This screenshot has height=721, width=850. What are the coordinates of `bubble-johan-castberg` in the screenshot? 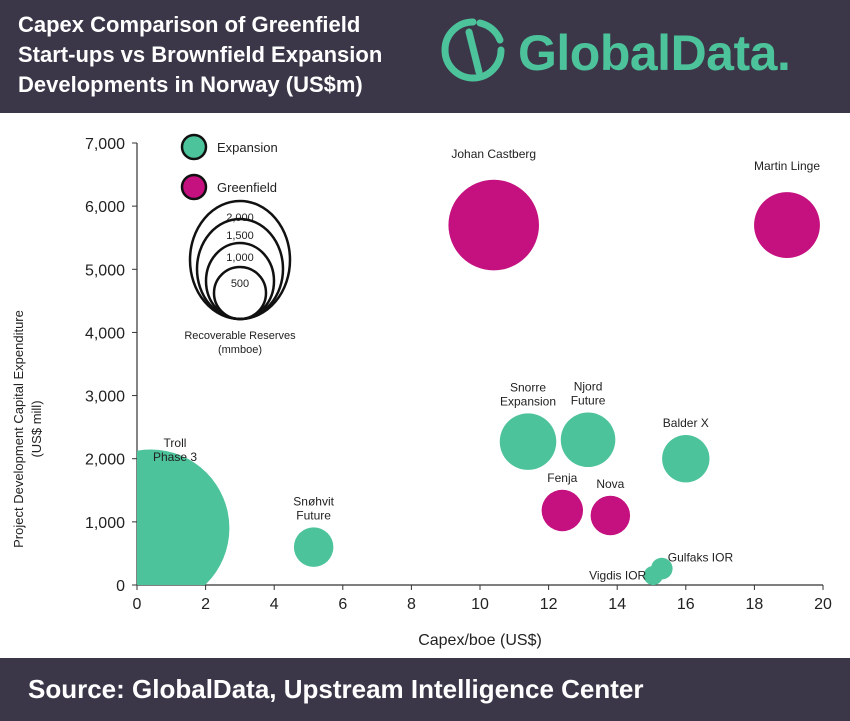 It's located at (493, 225).